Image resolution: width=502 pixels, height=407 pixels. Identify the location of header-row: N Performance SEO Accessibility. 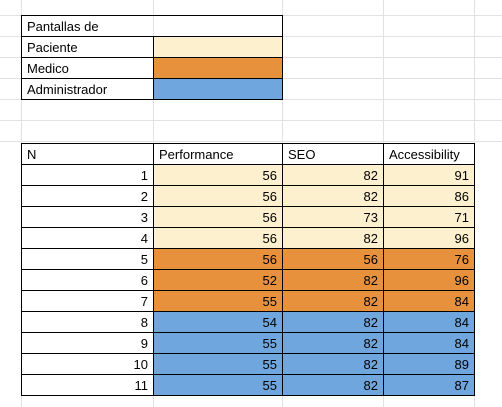
(248, 154).